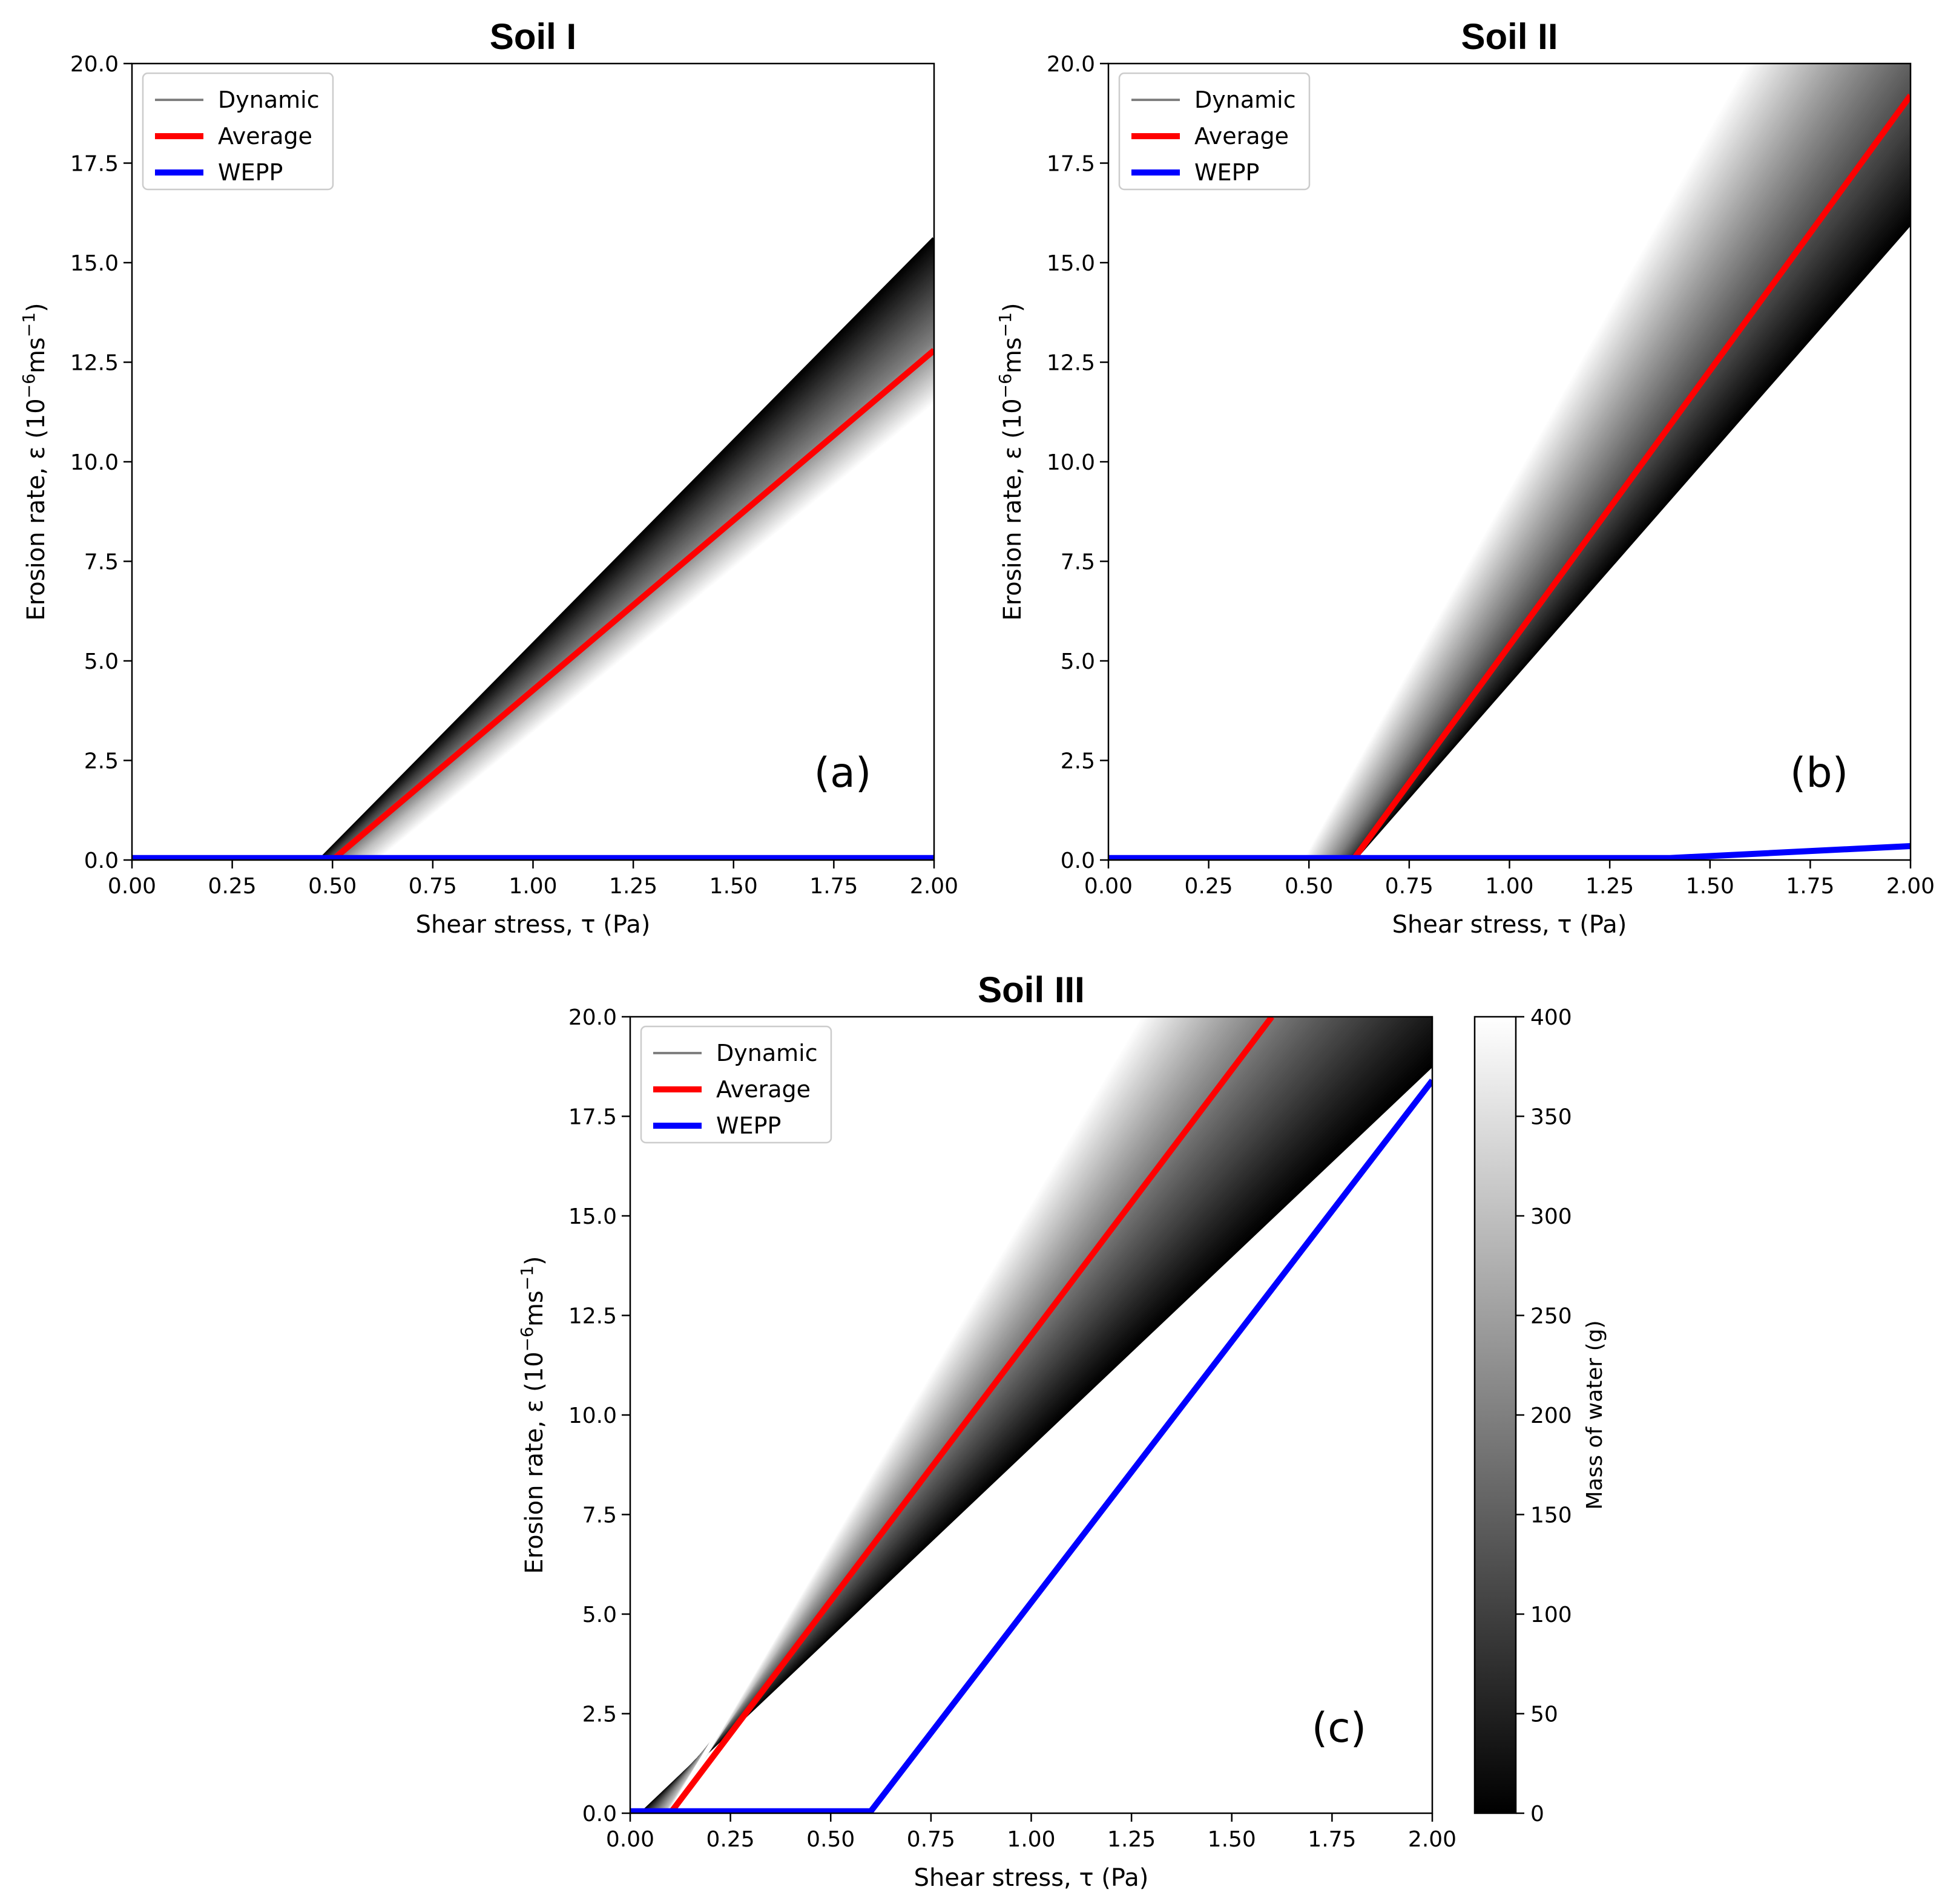  Describe the element at coordinates (1031, 990) in the screenshot. I see `chart-title: Soil III` at that location.